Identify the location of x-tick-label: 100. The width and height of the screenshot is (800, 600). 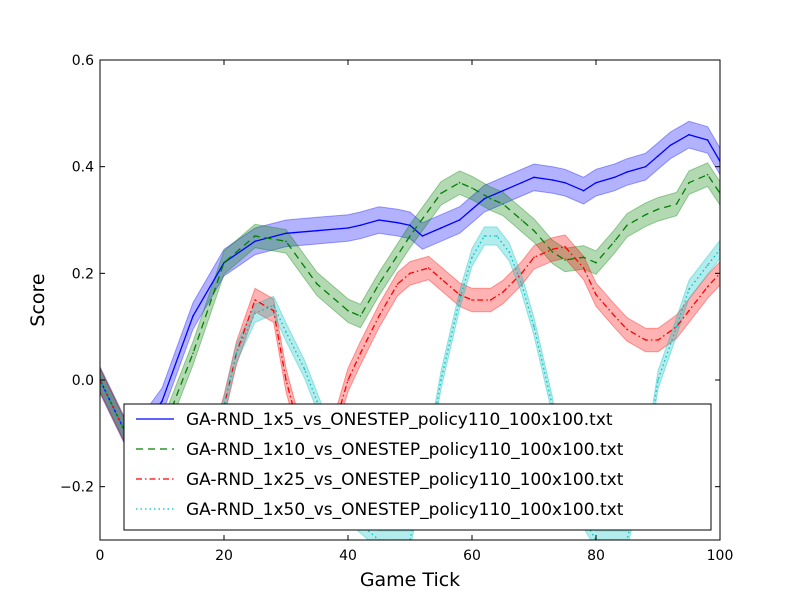
(720, 556).